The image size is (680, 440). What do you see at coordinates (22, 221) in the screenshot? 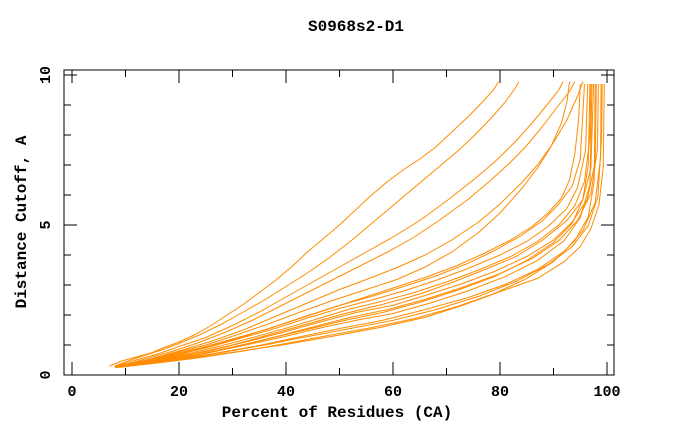
I see `y-axis-label: Distance Cutoff, A` at bounding box center [22, 221].